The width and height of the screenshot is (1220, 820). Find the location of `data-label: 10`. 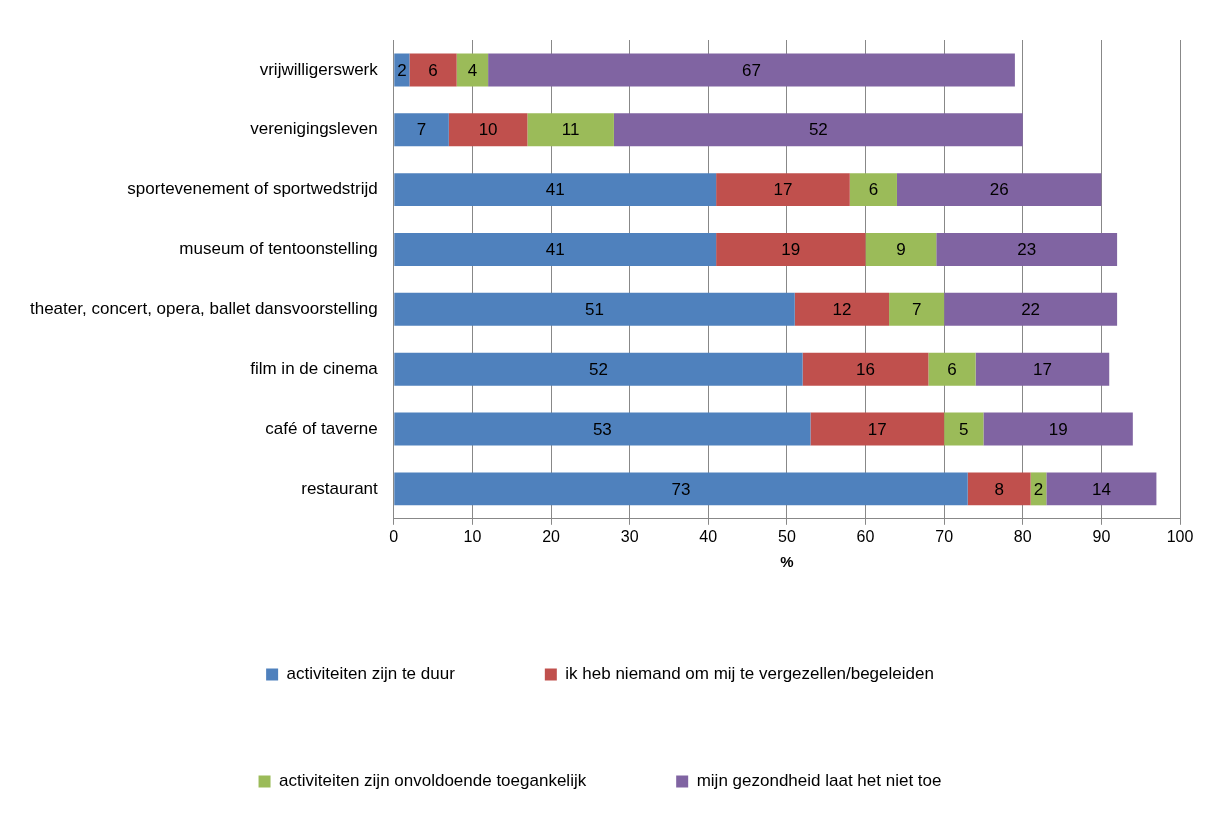

data-label: 10 is located at coordinates (488, 130).